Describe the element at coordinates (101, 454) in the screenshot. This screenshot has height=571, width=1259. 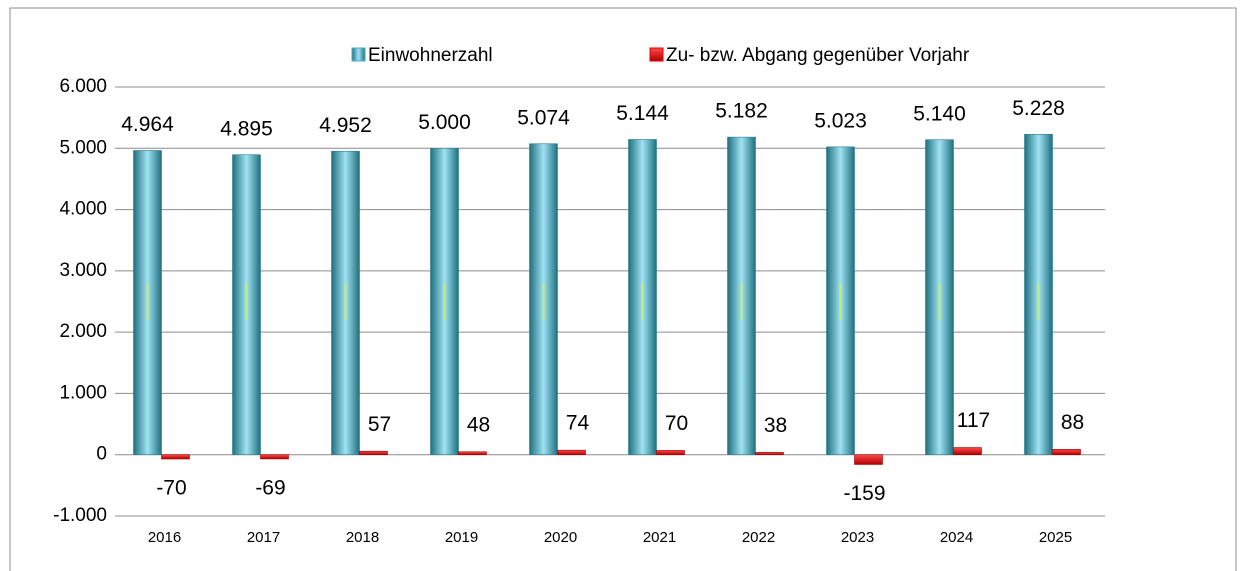
I see `y-tick-label: 0` at that location.